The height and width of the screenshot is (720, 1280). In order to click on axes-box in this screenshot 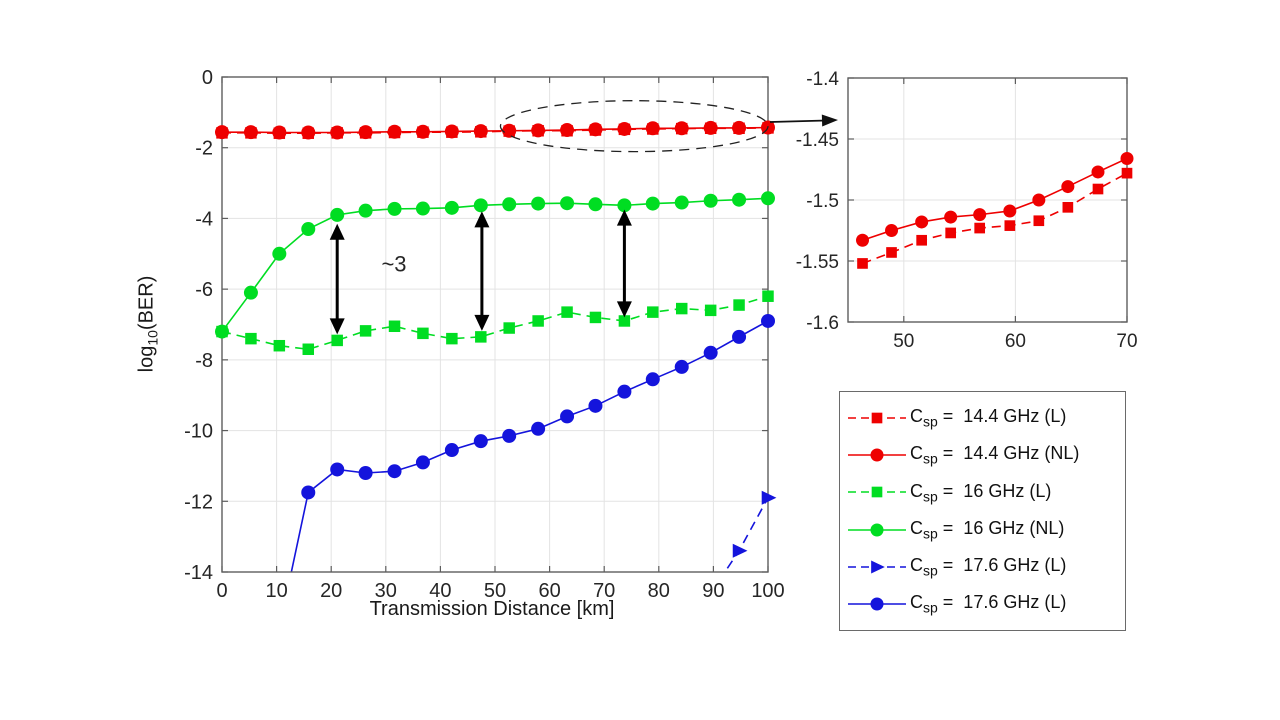, I will do `click(987, 200)`.